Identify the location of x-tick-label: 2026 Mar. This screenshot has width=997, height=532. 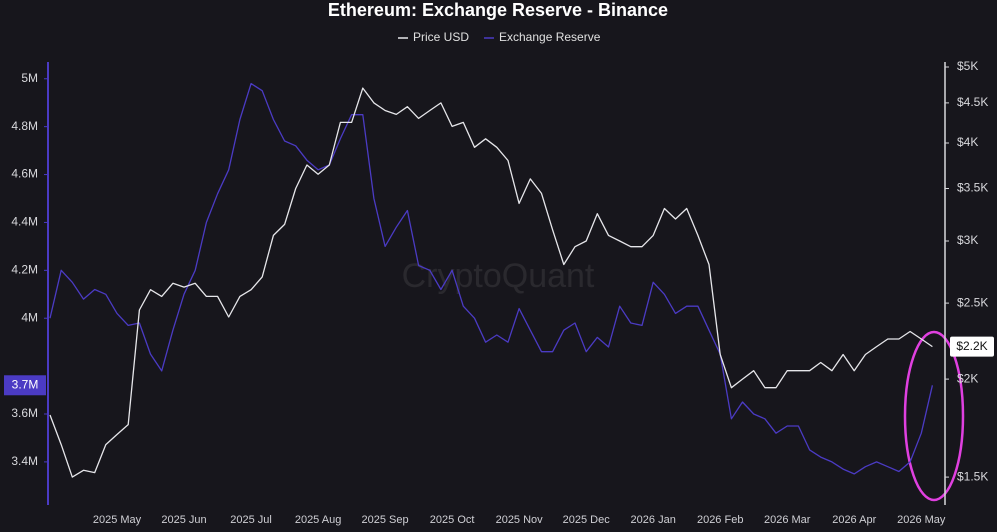
(787, 520).